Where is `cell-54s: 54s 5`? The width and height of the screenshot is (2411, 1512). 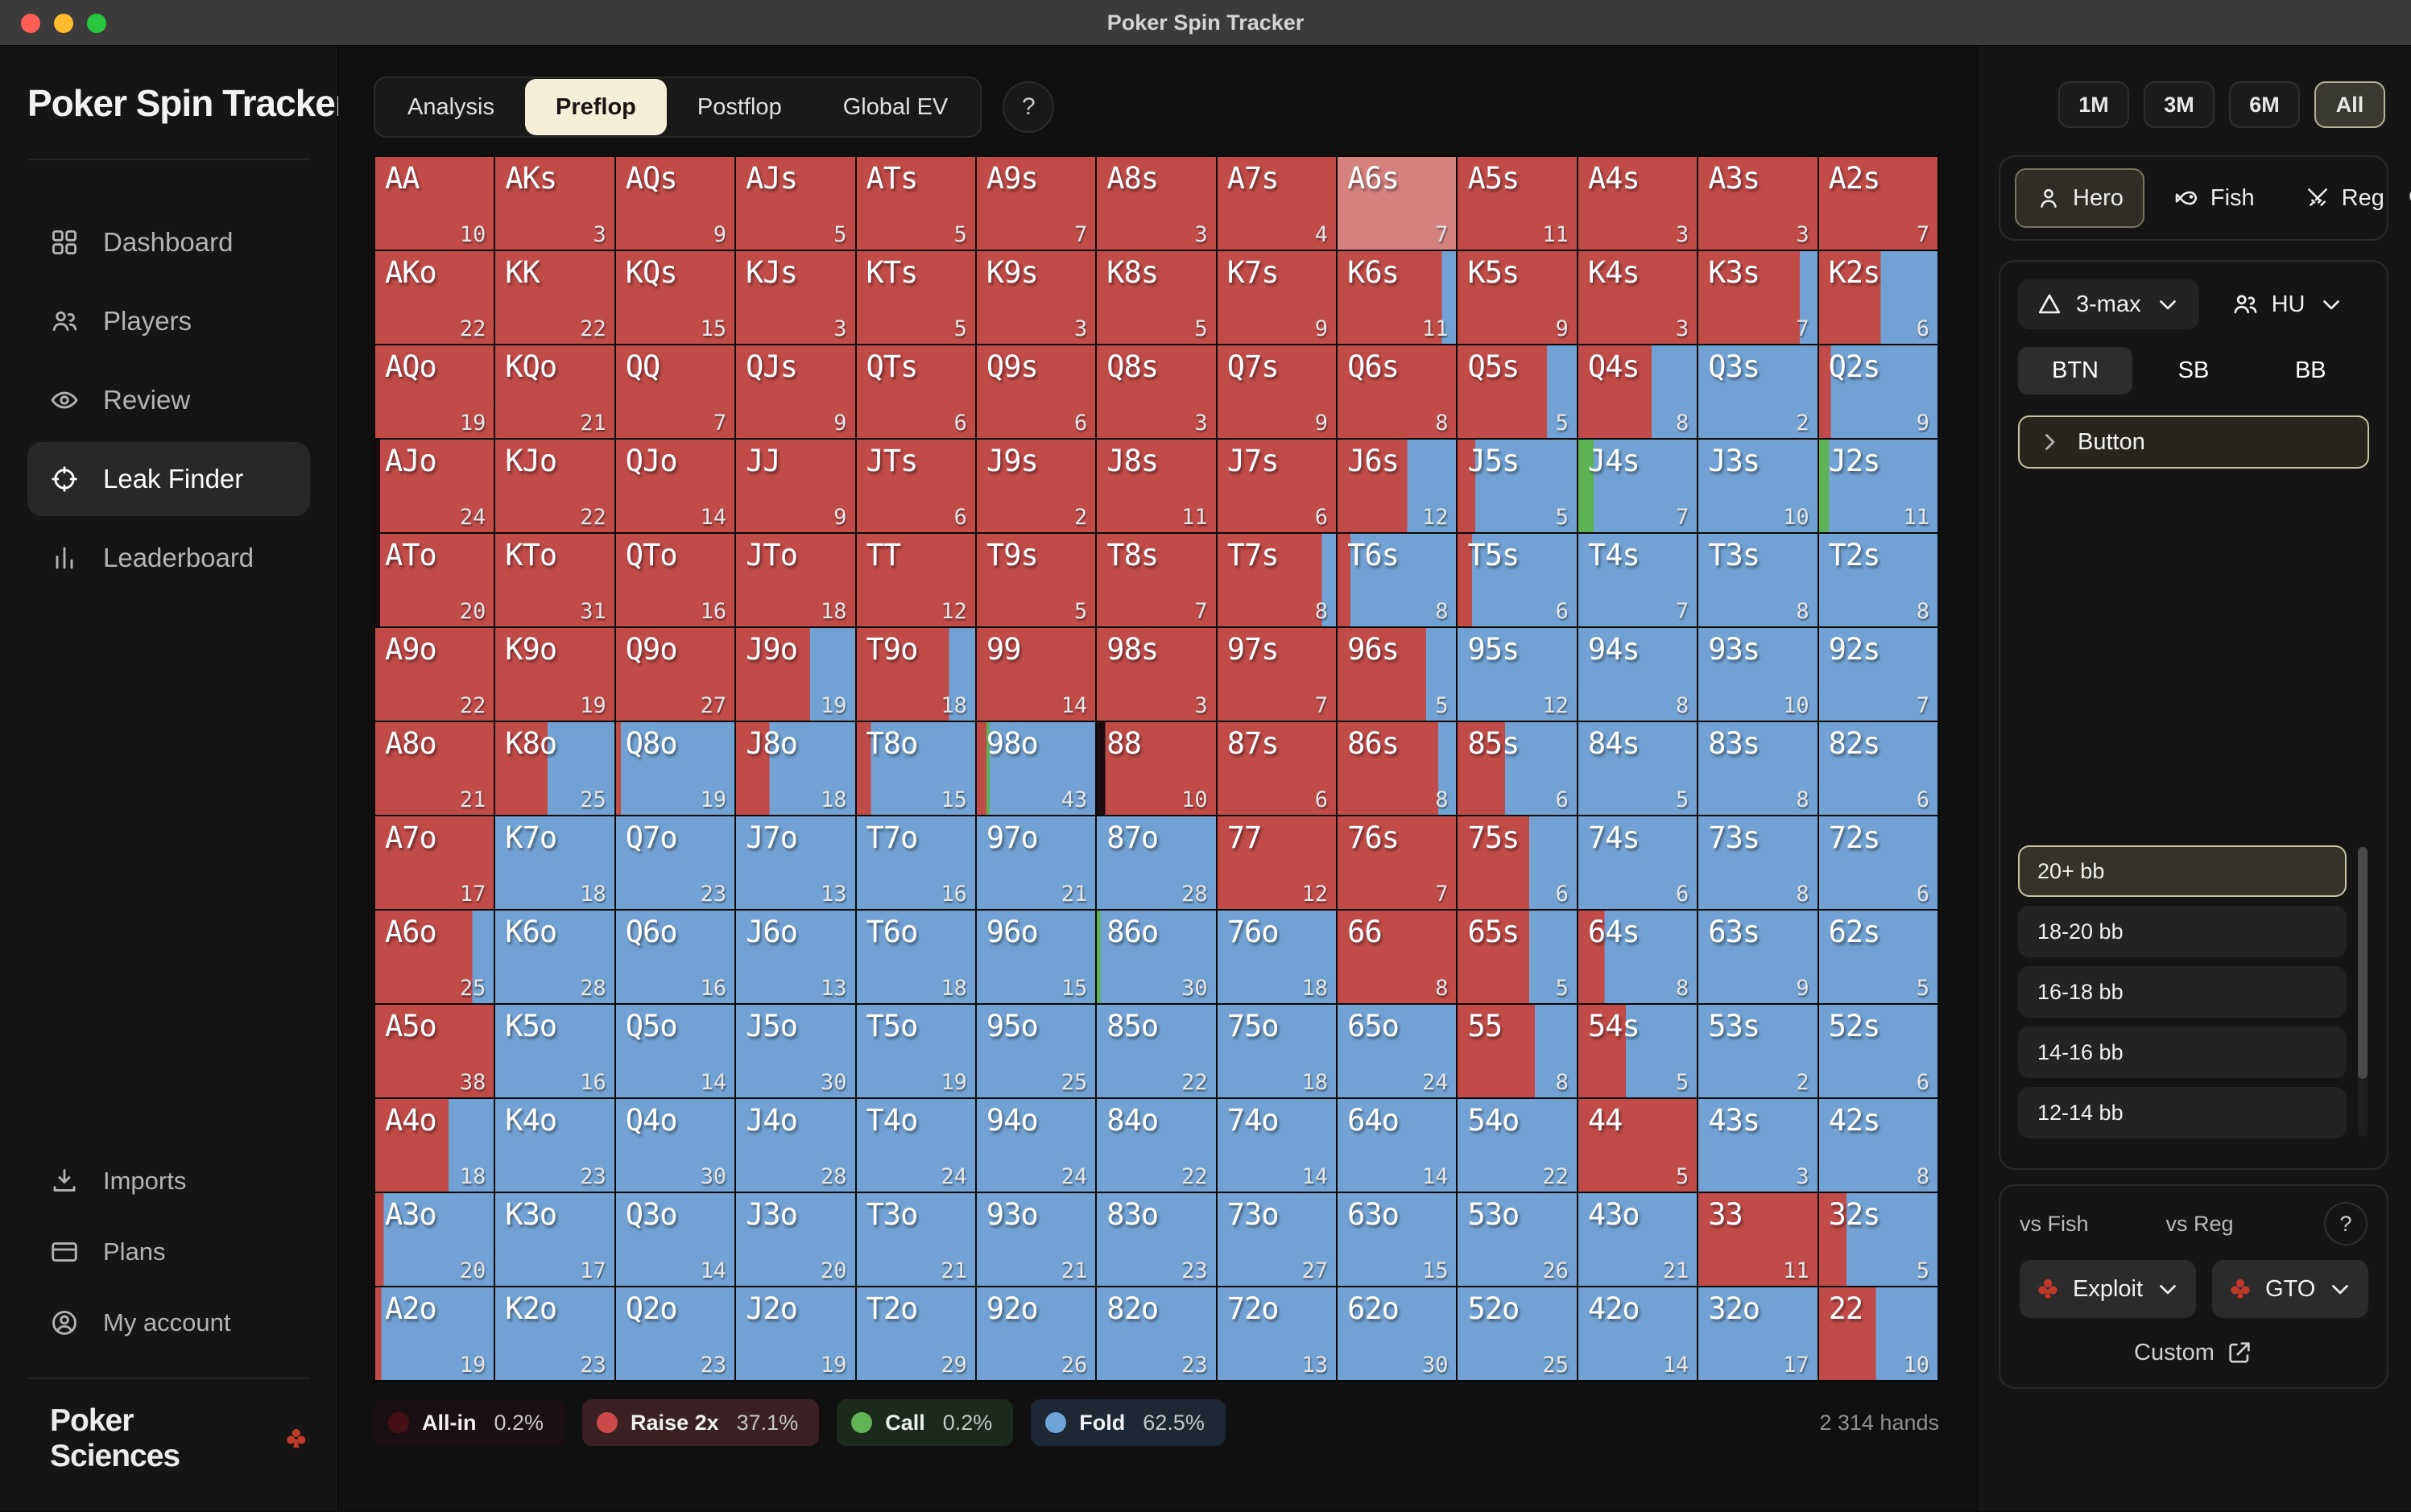
cell-54s: 54s 5 is located at coordinates (1638, 1051).